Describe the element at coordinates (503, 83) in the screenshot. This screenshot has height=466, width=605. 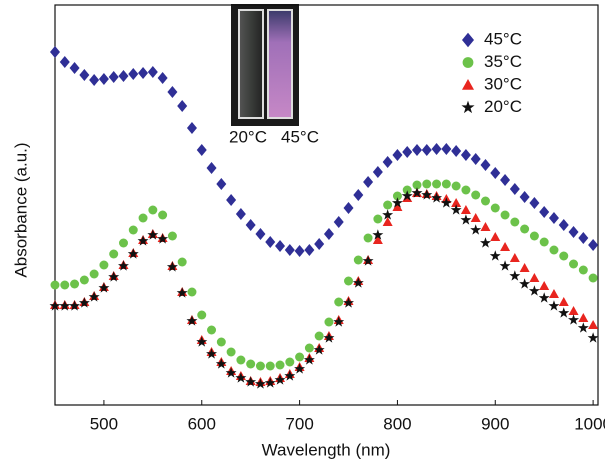
I see `legend-label: 30°C` at that location.